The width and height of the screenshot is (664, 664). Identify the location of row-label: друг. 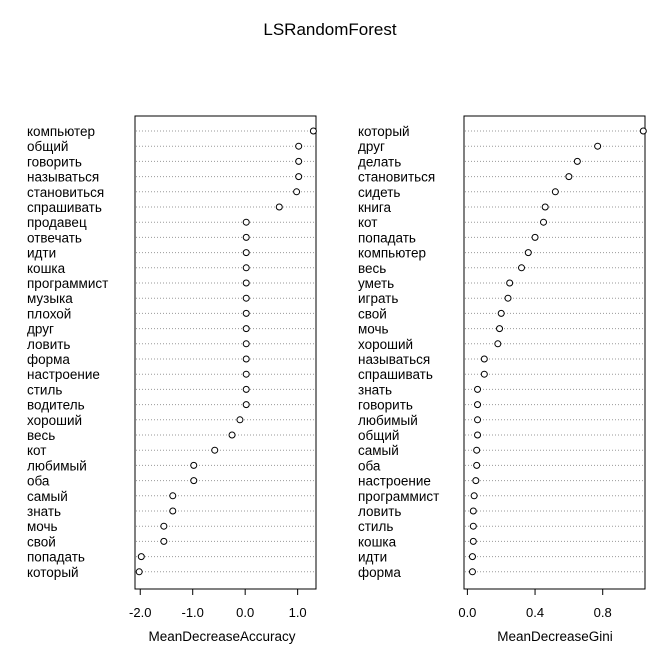
(40, 329).